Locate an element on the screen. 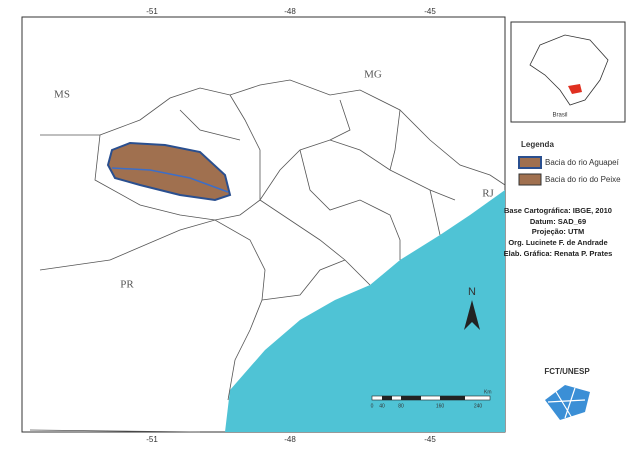  logo-text: FCT/UNESP is located at coordinates (567, 371).